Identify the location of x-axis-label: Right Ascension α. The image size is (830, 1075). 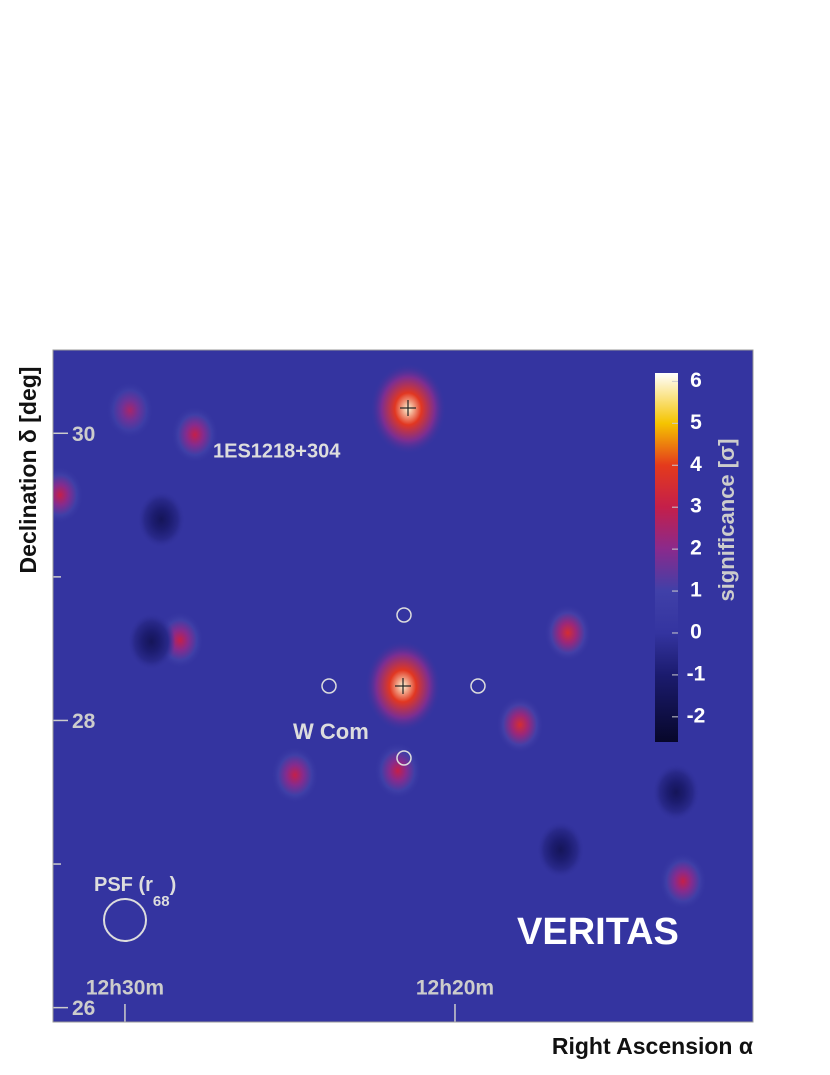
(652, 1046).